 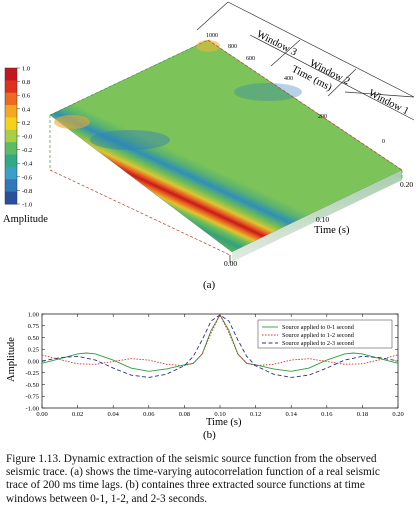 What do you see at coordinates (397, 414) in the screenshot?
I see `x-tick-label: 0.20` at bounding box center [397, 414].